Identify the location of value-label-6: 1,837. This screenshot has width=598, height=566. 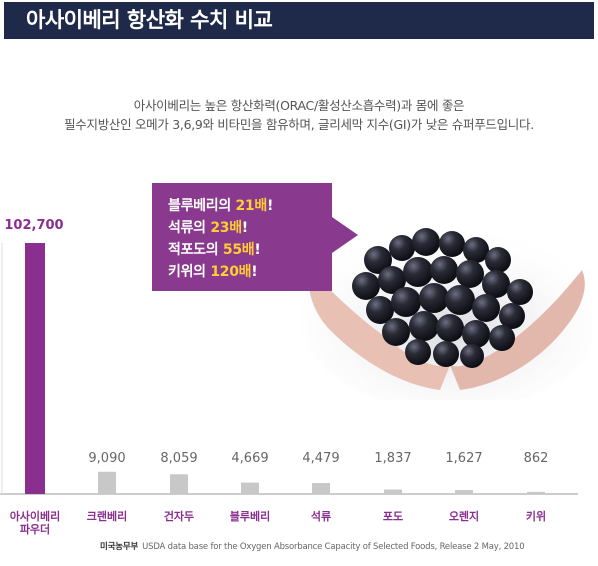
(392, 458).